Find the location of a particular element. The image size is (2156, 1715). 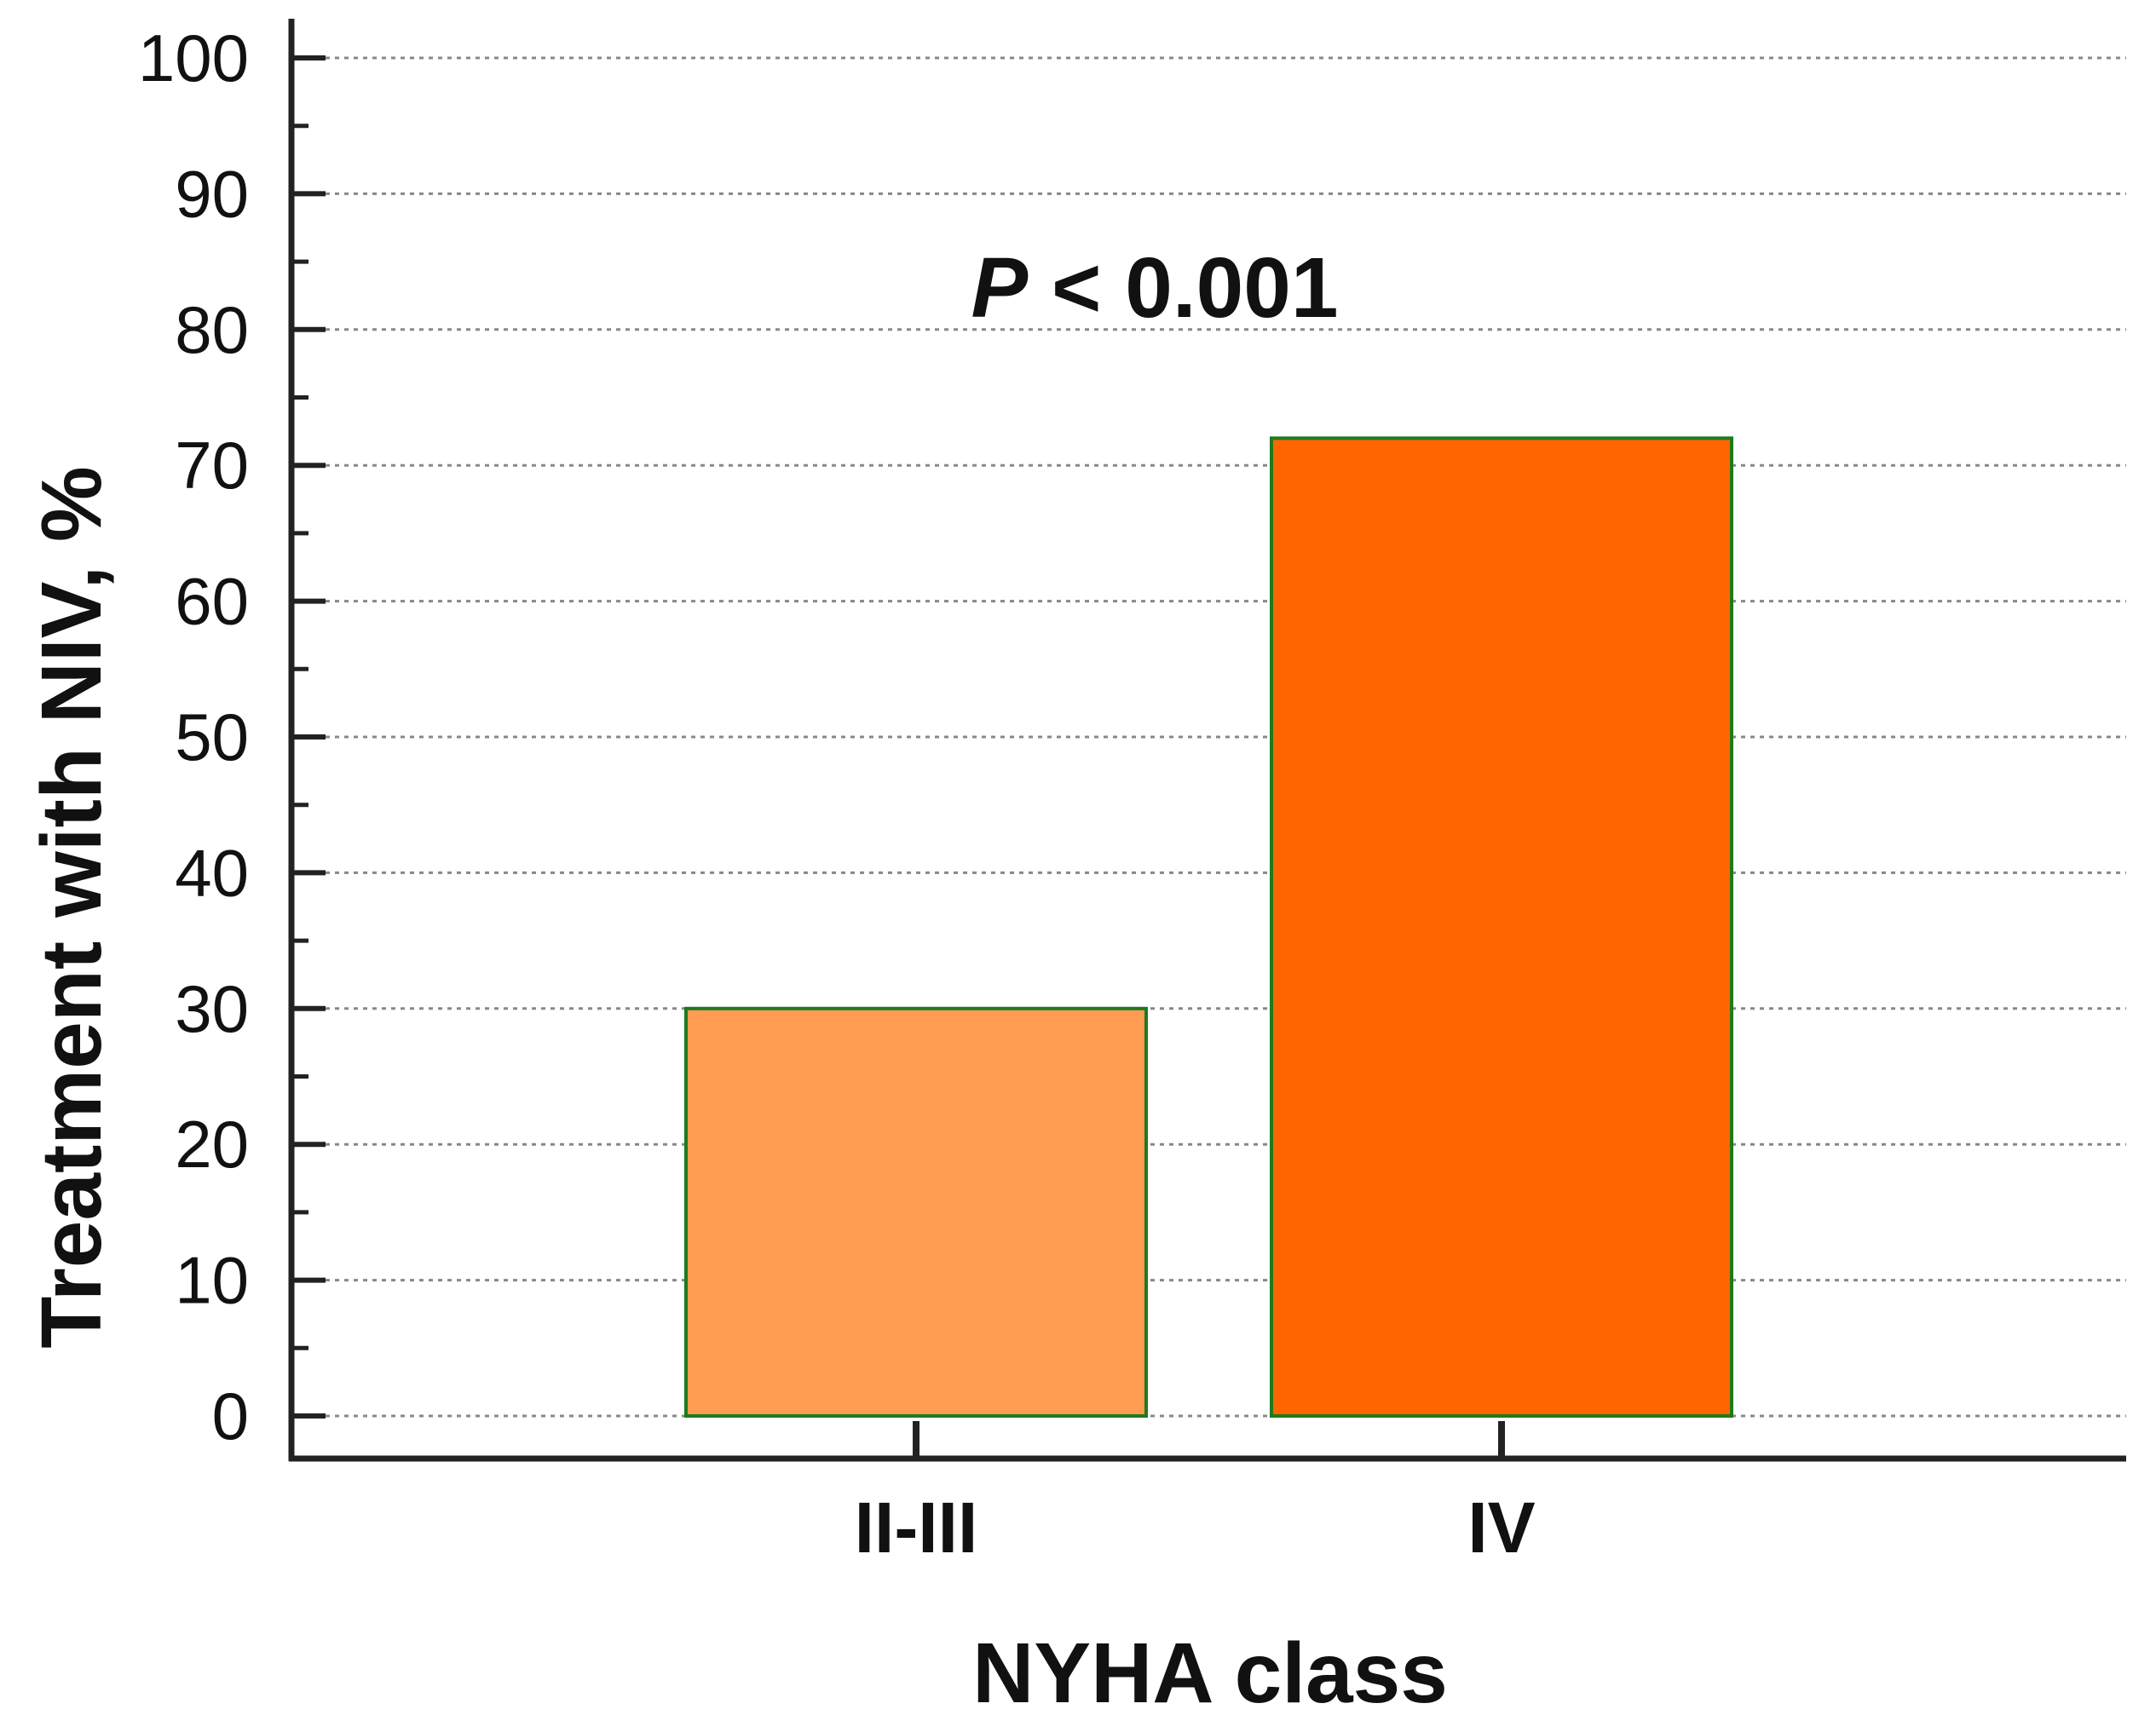

y-tick-label: 70 is located at coordinates (212, 465).